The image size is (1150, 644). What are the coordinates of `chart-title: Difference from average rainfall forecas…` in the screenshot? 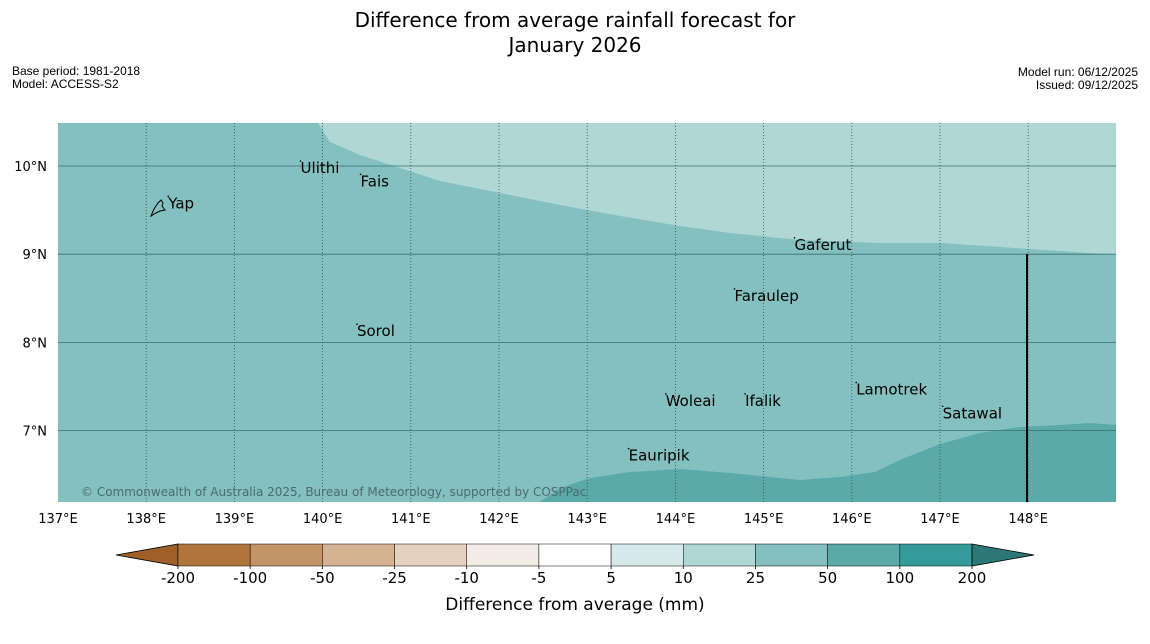 It's located at (575, 33).